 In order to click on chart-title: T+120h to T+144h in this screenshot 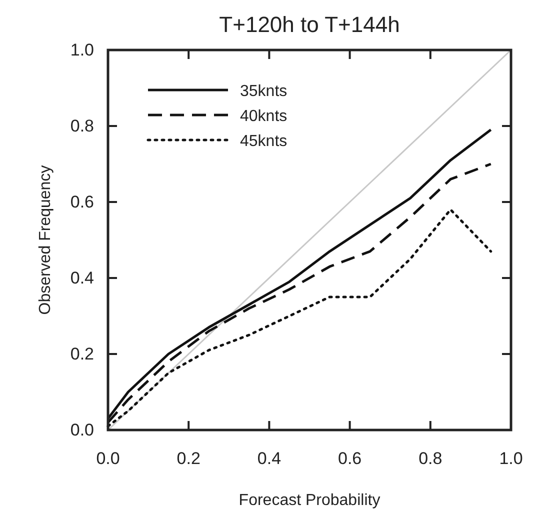, I will do `click(309, 24)`.